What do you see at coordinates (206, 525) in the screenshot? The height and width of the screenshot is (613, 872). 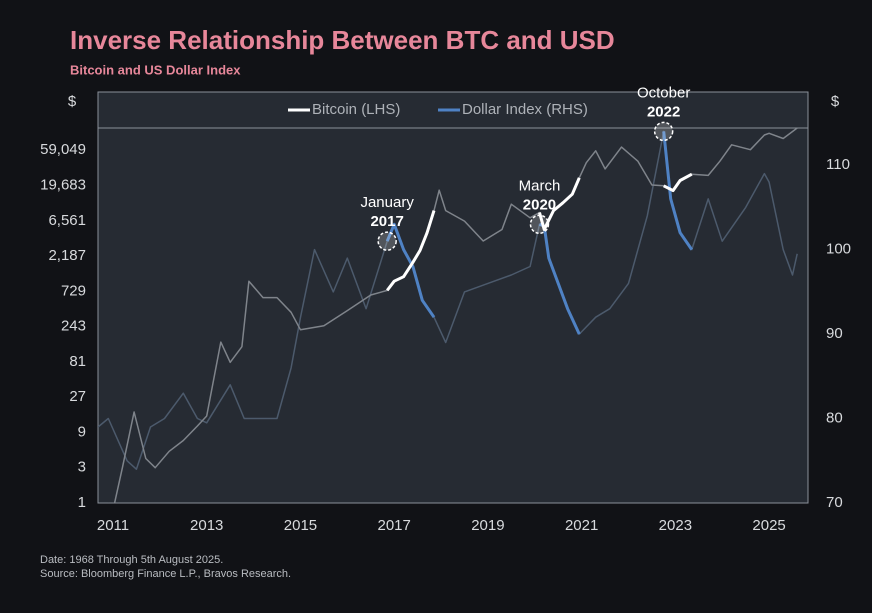 I see `x-tick-label: 2013` at bounding box center [206, 525].